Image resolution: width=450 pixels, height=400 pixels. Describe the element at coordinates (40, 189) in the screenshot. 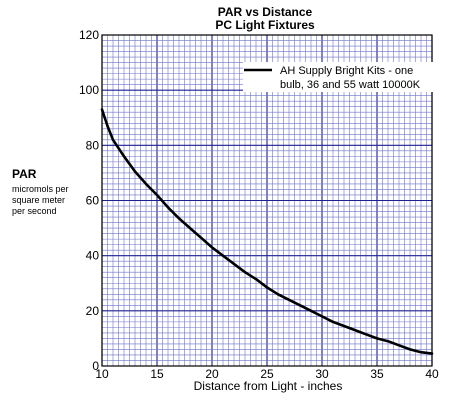

I see `y-axis-sublabel-1: micromols per` at that location.